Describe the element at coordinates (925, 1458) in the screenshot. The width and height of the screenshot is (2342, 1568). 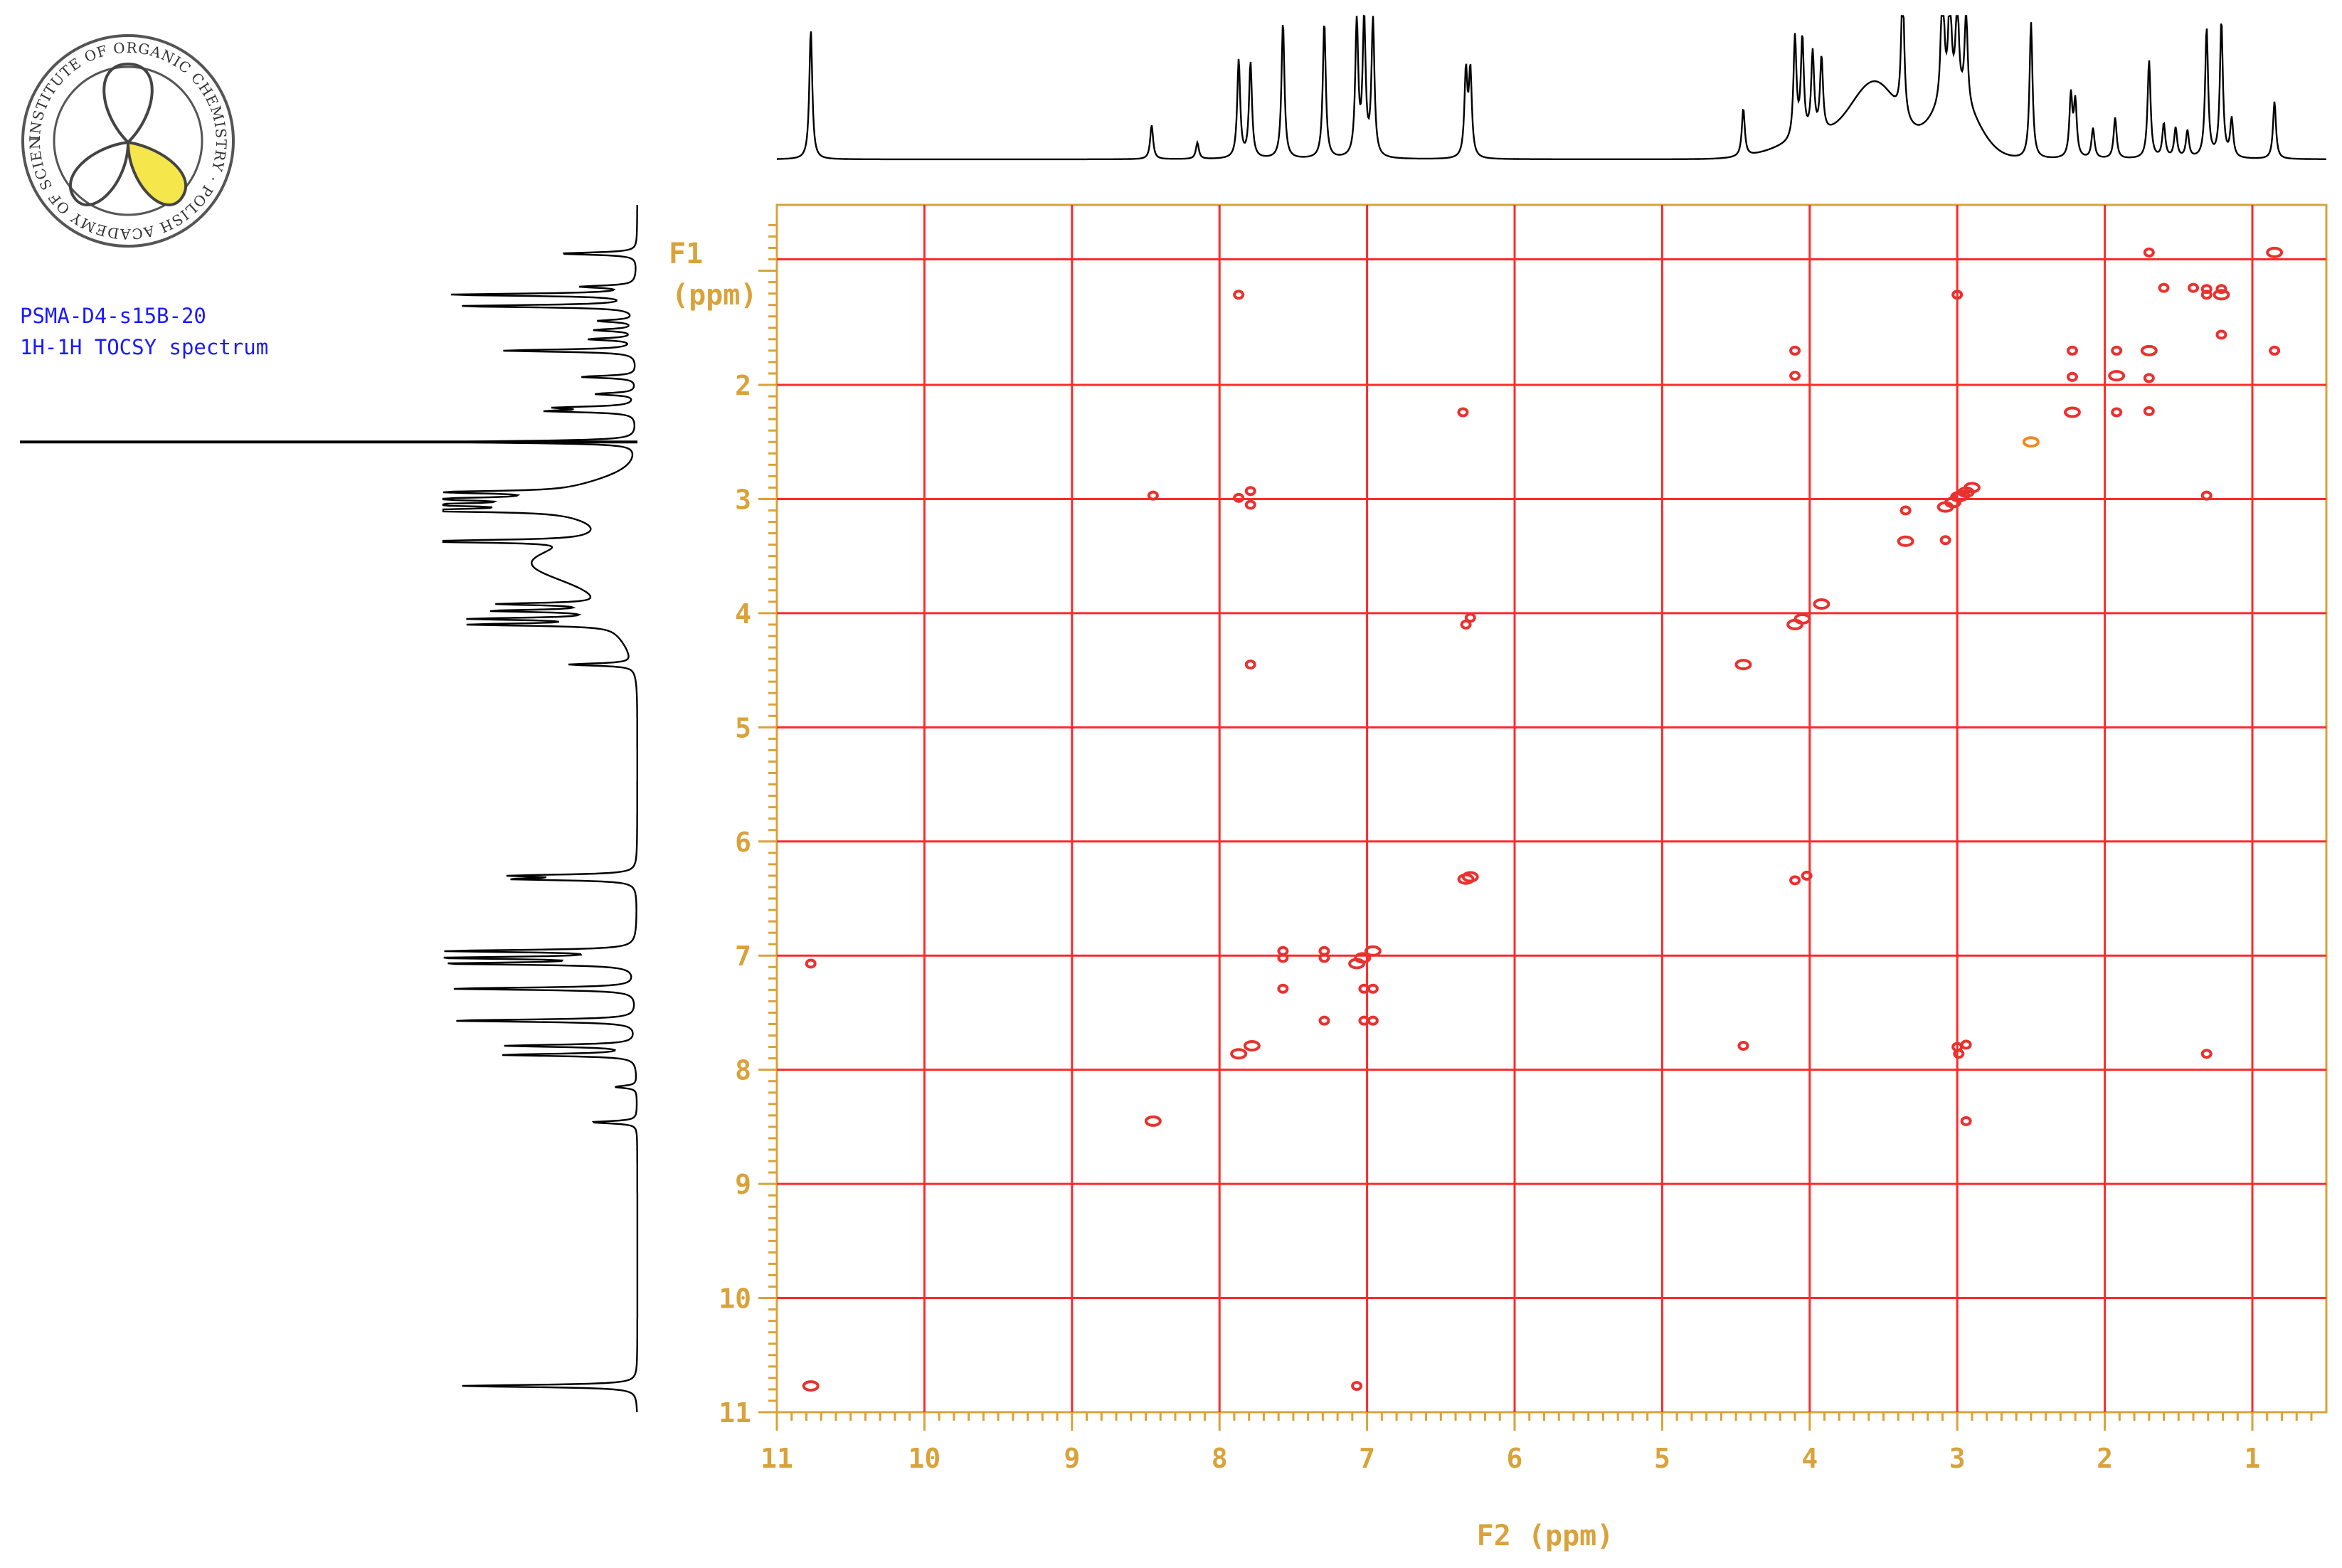
I see `x-tick-label: 10` at that location.